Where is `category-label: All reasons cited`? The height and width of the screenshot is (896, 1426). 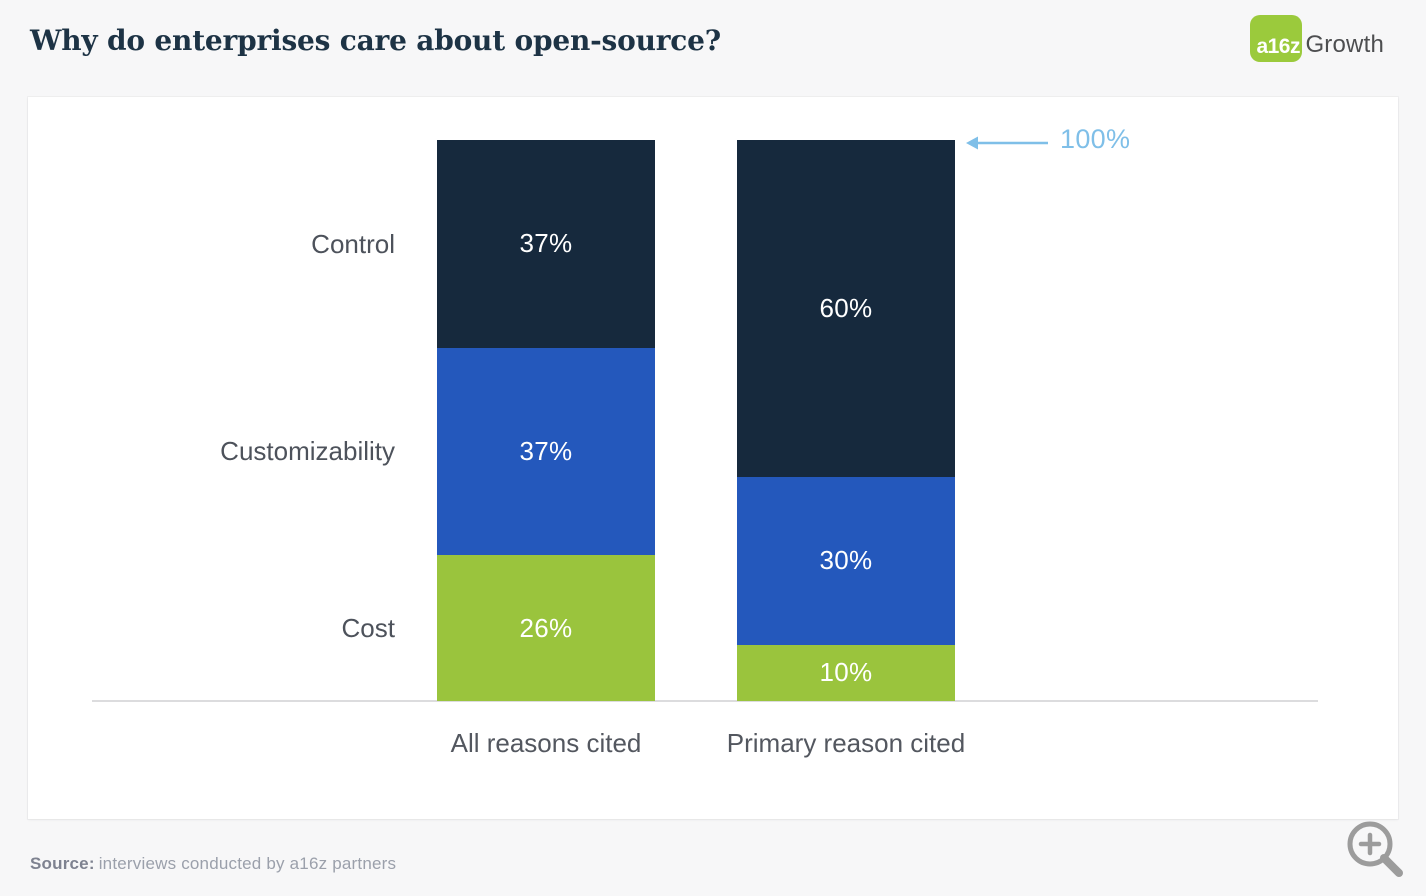 category-label: All reasons cited is located at coordinates (546, 743).